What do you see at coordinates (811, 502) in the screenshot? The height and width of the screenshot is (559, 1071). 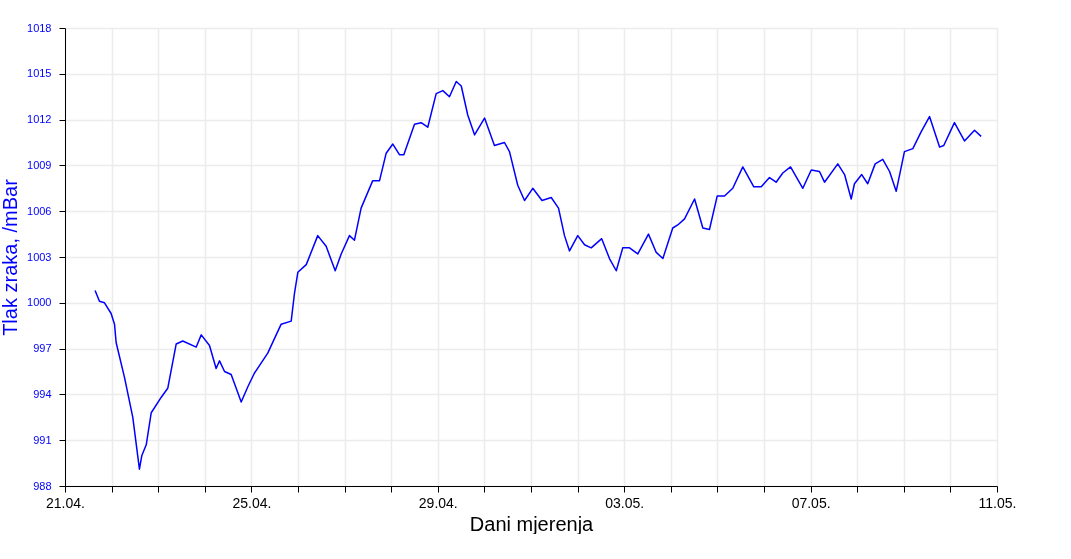 I see `x-tick-label: 07.05.` at bounding box center [811, 502].